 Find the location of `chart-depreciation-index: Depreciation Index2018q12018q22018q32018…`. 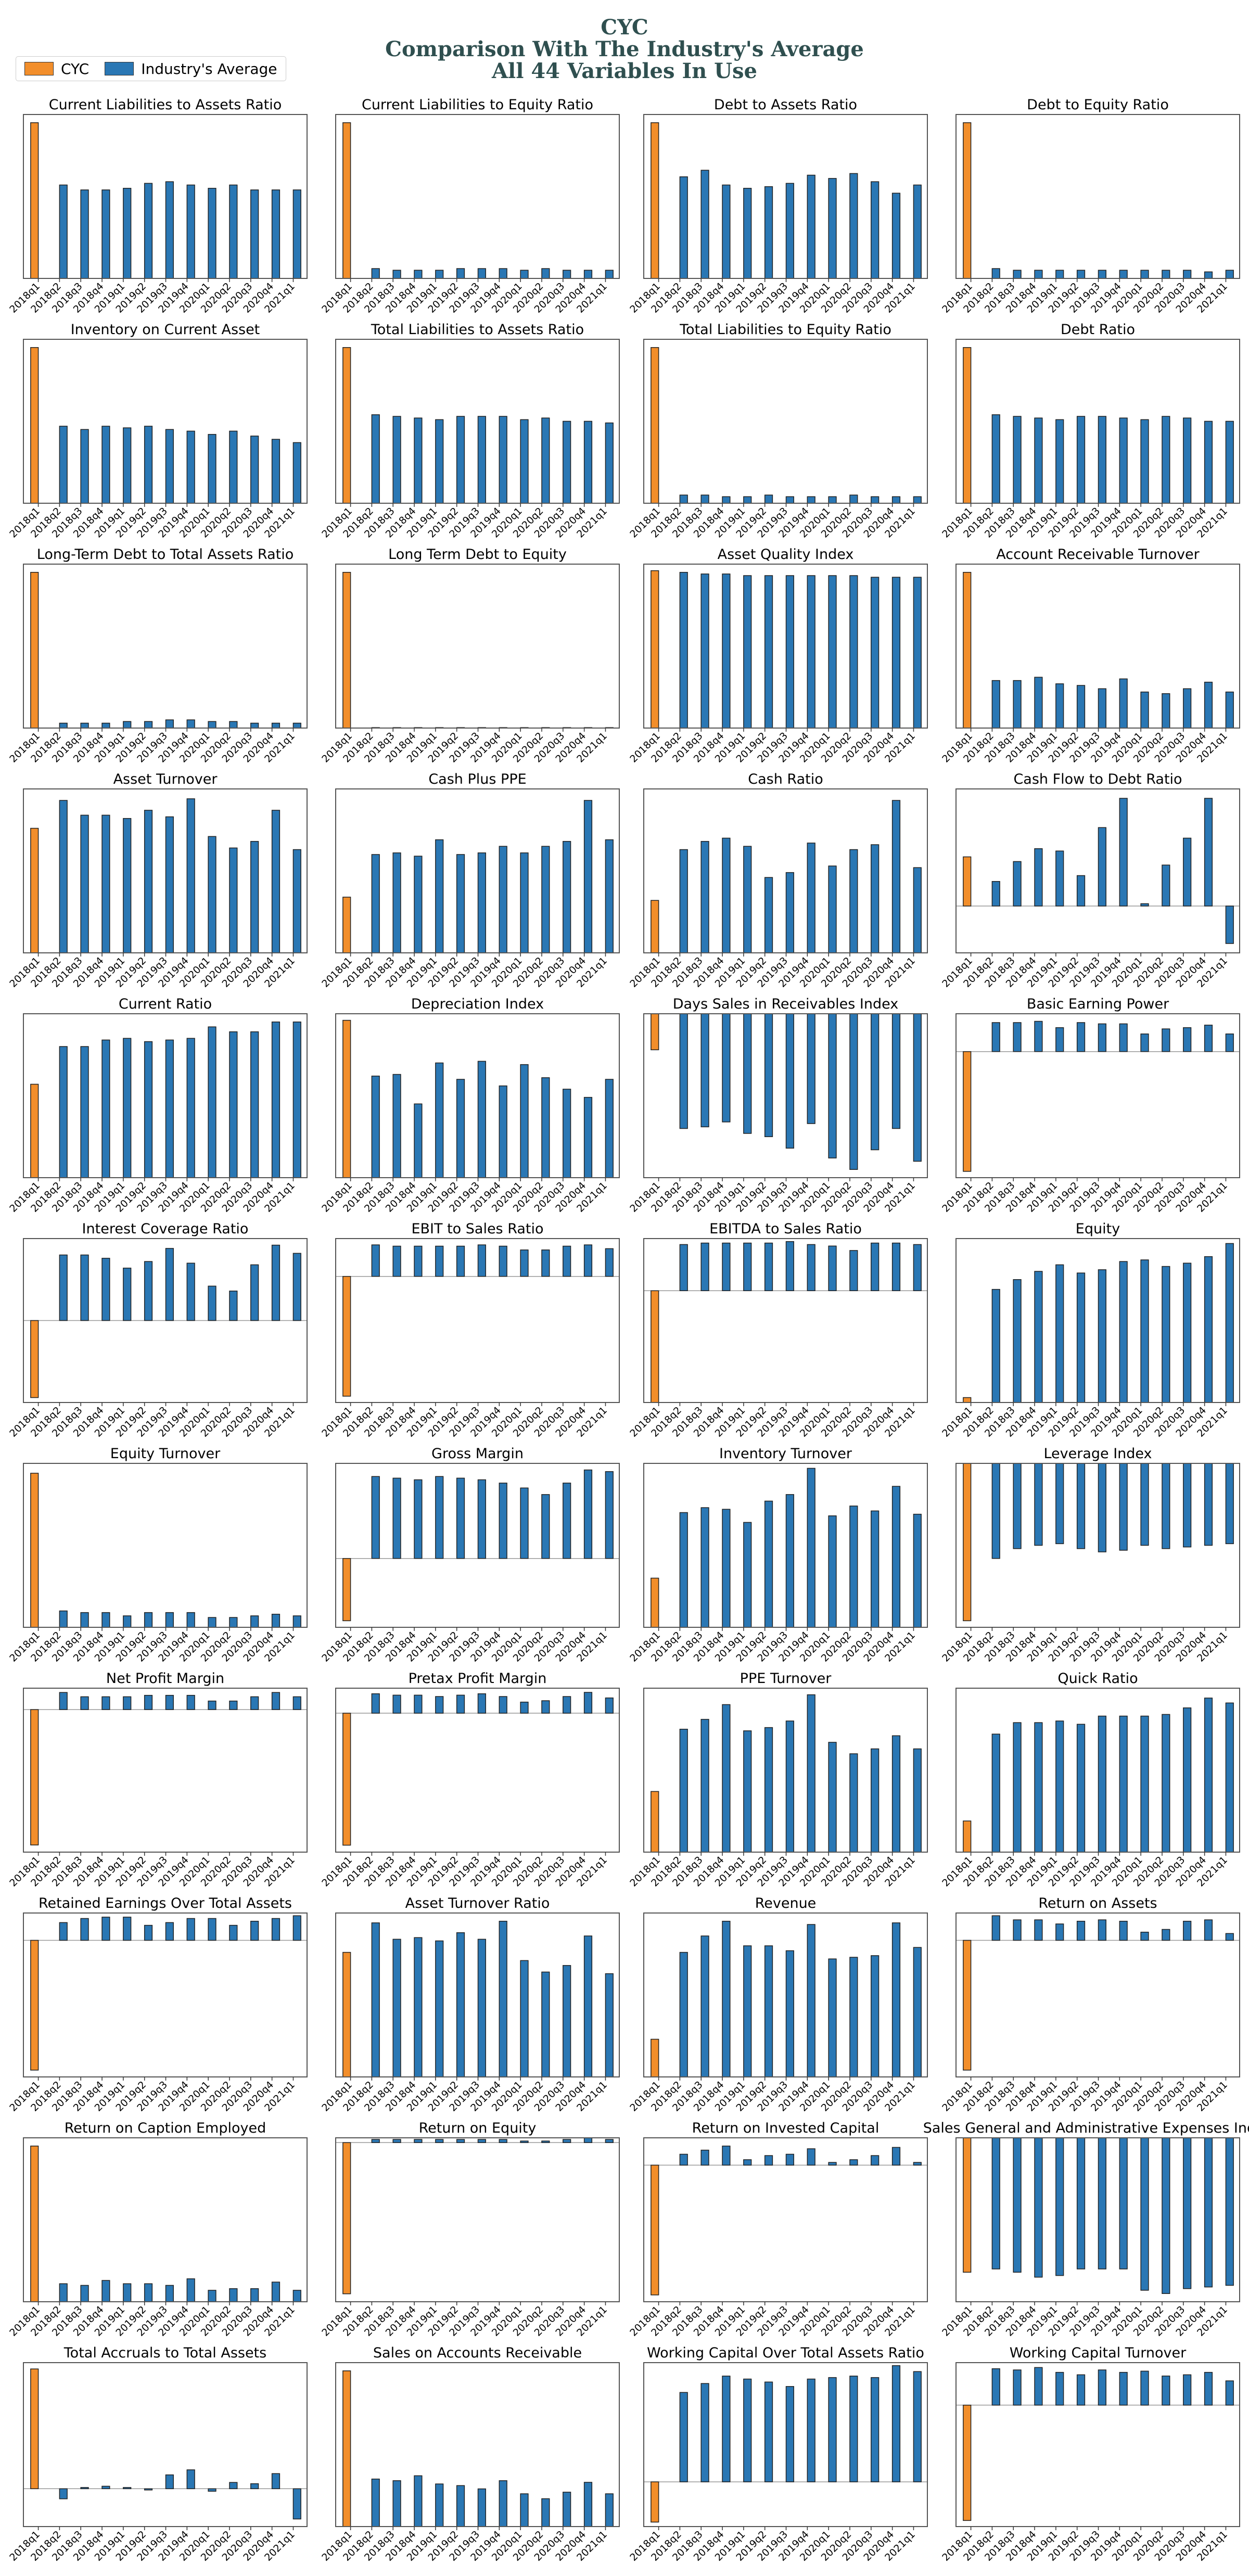

chart-depreciation-index: Depreciation Index2018q12018q22018q32018… is located at coordinates (470, 1105).